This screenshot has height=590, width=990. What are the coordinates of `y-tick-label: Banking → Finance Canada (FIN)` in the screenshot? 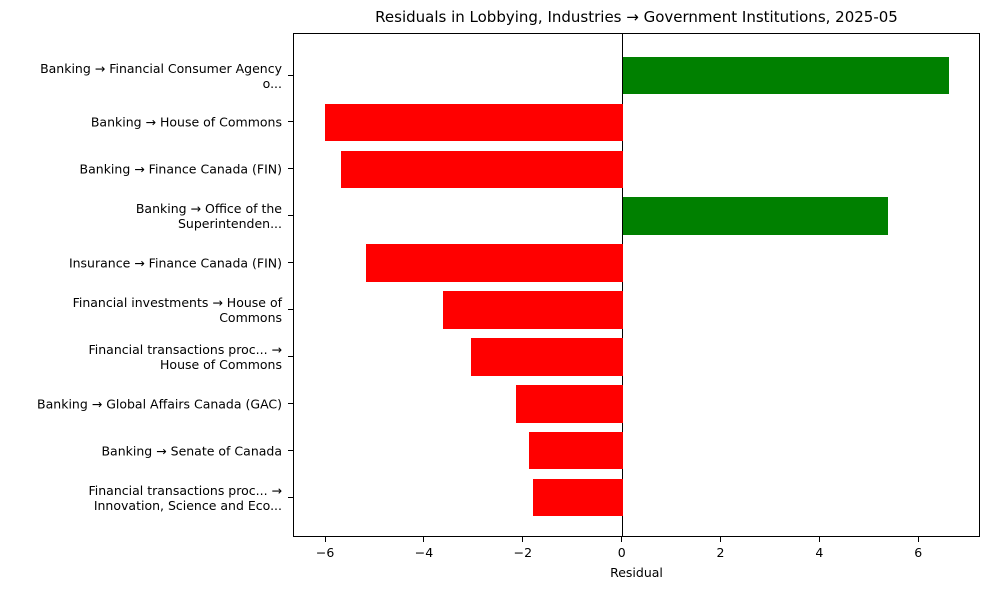 It's located at (180, 169).